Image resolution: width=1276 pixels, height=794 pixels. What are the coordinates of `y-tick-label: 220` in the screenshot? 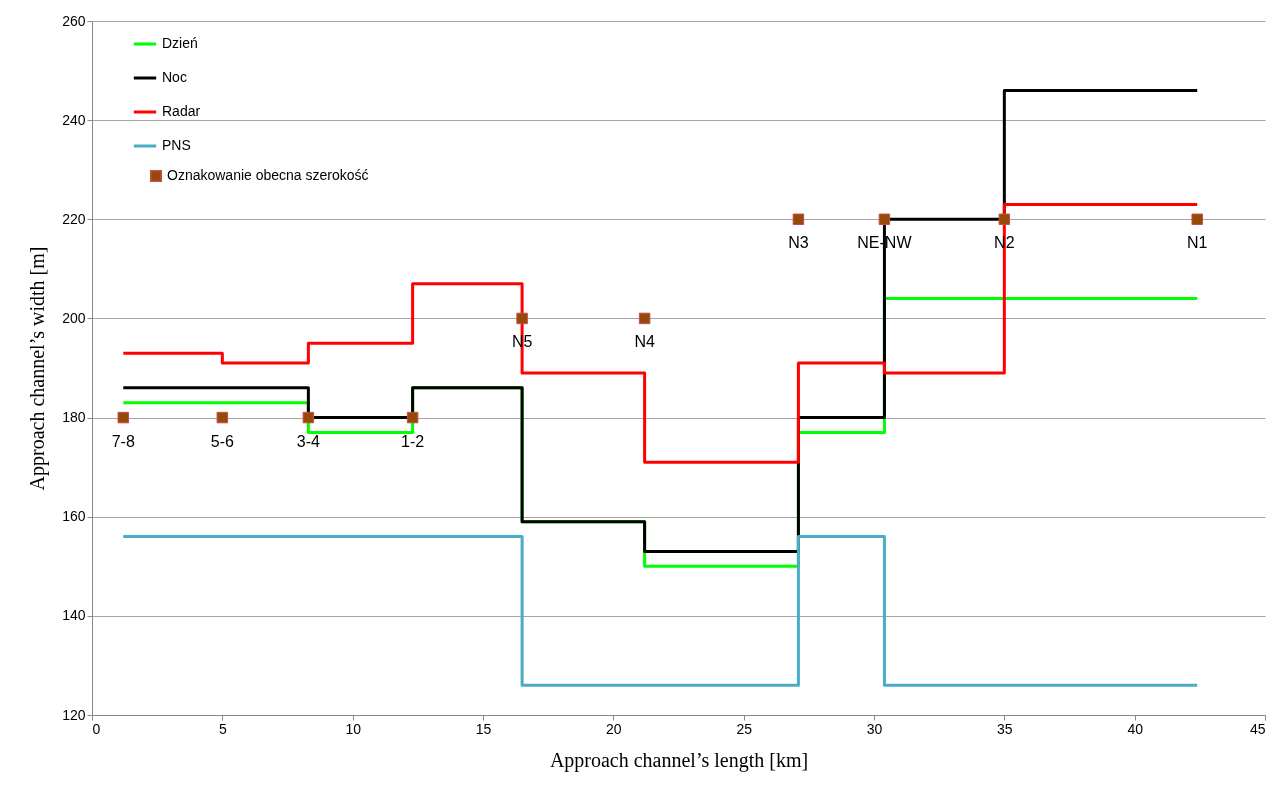 It's located at (74, 218).